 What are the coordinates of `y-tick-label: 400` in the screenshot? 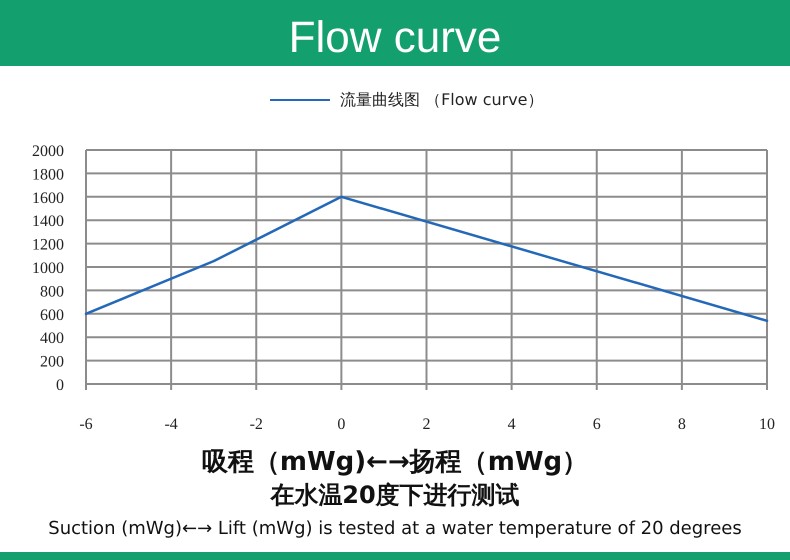 It's located at (52, 339).